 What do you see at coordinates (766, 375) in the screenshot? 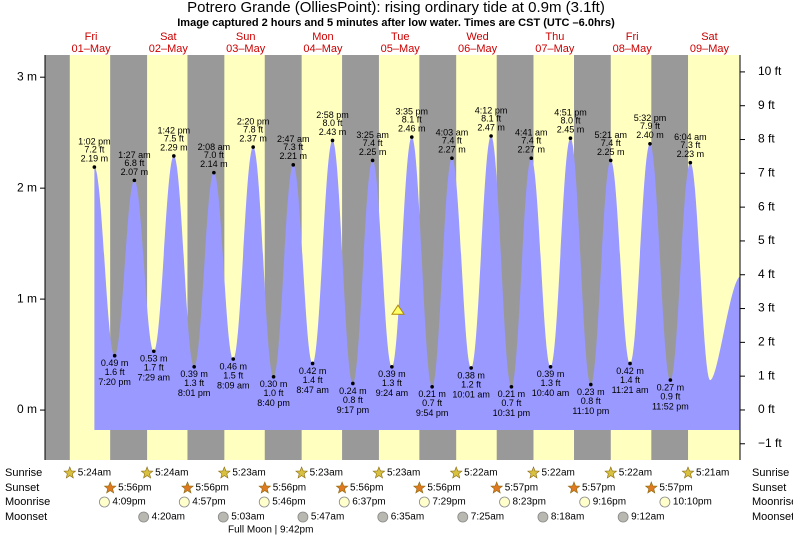
I see `y2-tick-label: 1 ft` at bounding box center [766, 375].